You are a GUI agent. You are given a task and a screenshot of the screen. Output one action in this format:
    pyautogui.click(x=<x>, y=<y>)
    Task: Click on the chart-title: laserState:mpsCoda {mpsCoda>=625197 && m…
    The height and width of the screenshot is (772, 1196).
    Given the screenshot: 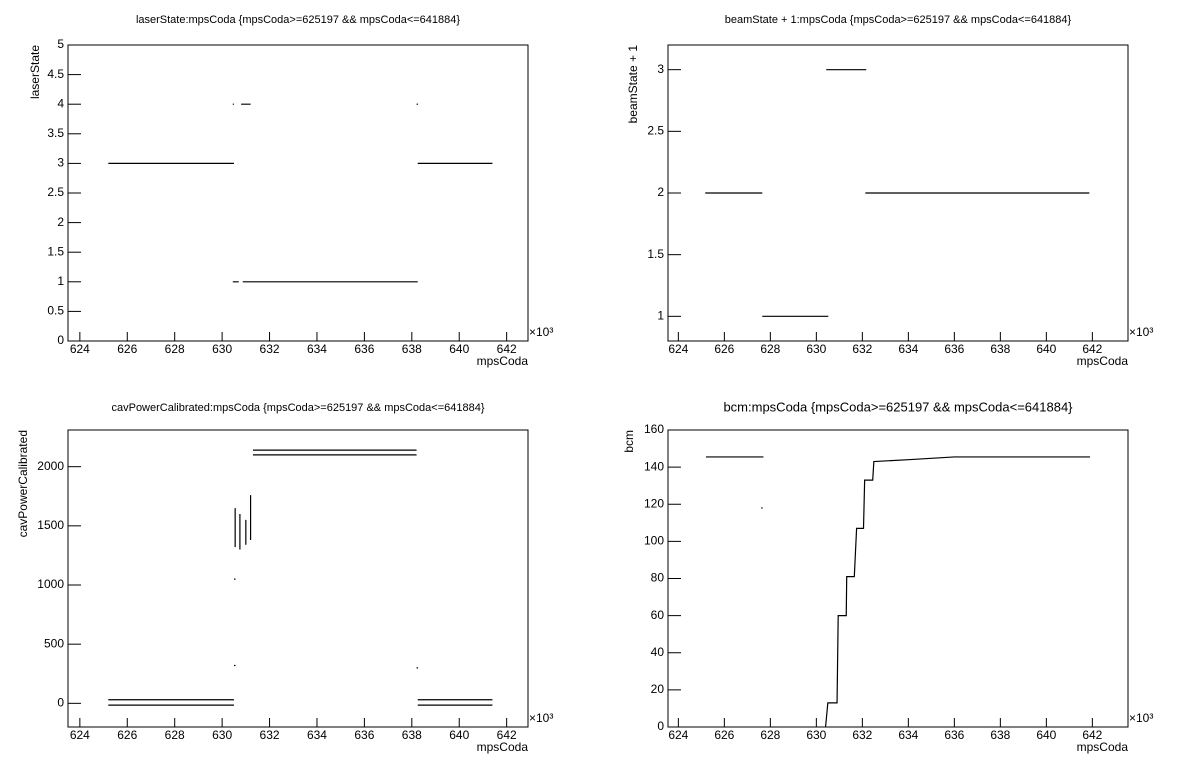 What is the action you would take?
    pyautogui.click(x=298, y=20)
    